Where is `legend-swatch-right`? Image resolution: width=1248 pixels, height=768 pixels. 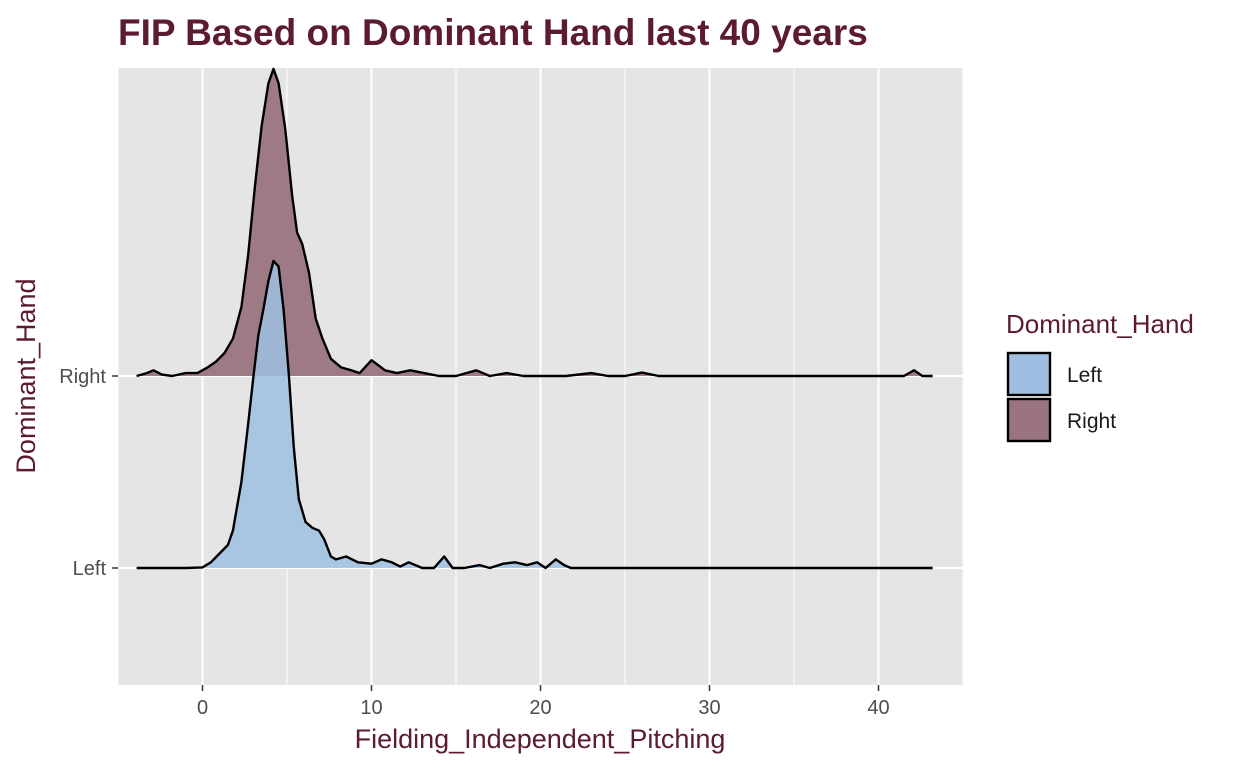
legend-swatch-right is located at coordinates (1029, 420).